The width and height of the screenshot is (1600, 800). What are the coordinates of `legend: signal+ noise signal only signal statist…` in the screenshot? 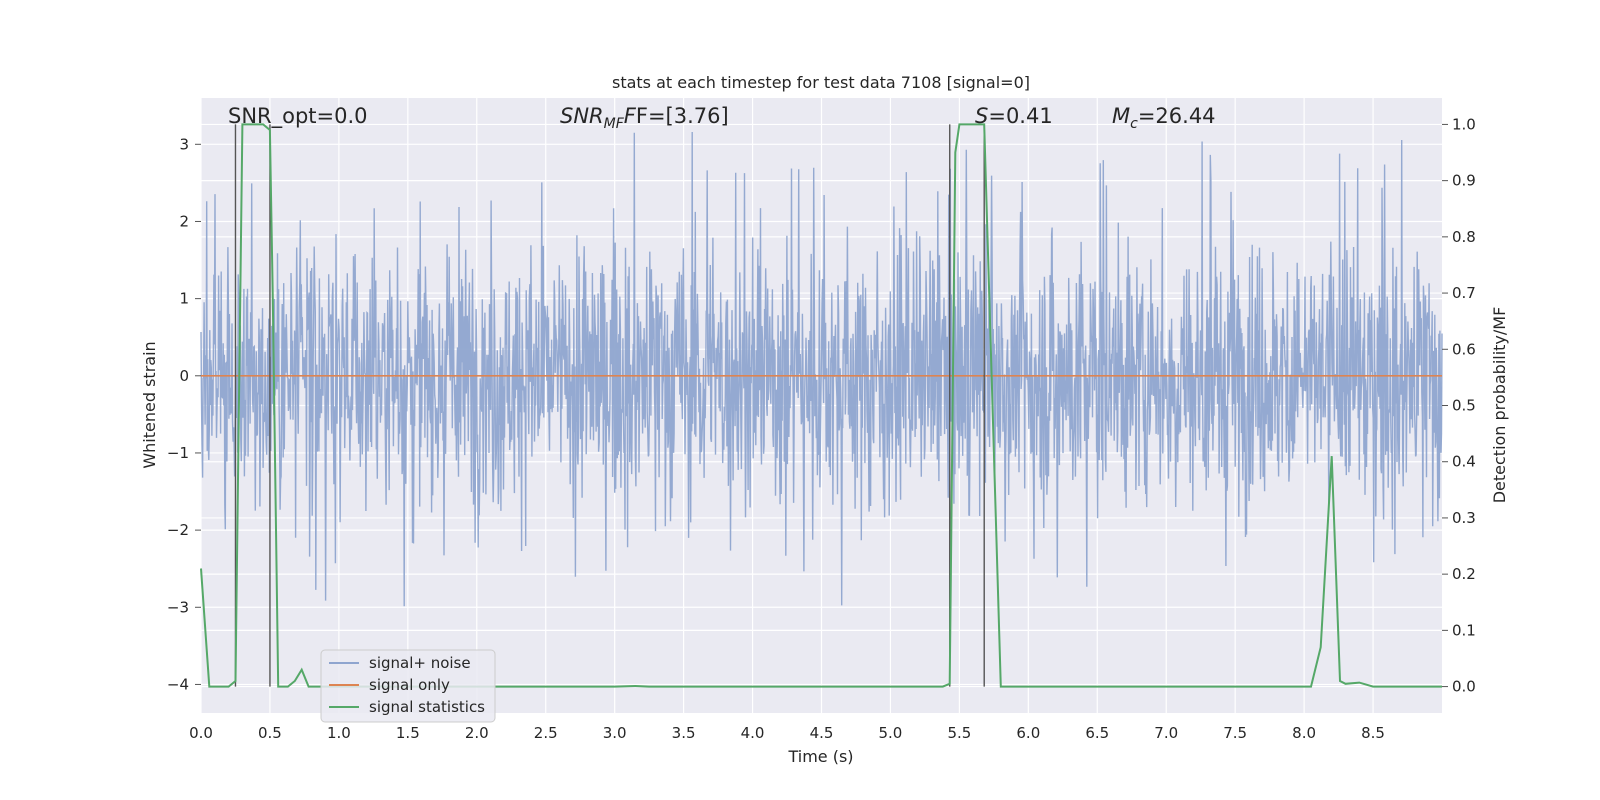 It's located at (408, 686).